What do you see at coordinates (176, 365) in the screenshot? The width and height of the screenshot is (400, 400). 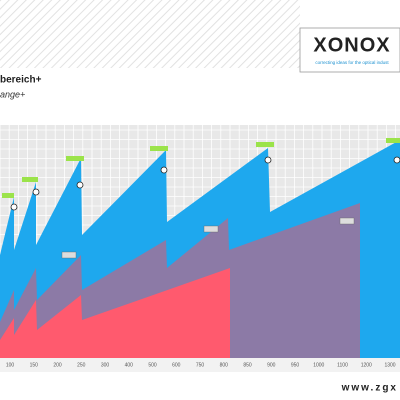 I see `x-tick-label: 600` at bounding box center [176, 365].